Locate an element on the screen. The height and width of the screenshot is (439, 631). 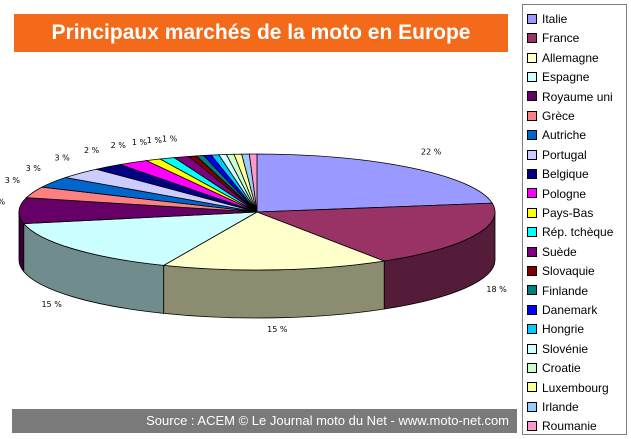
legend-label: Slovénie is located at coordinates (565, 348).